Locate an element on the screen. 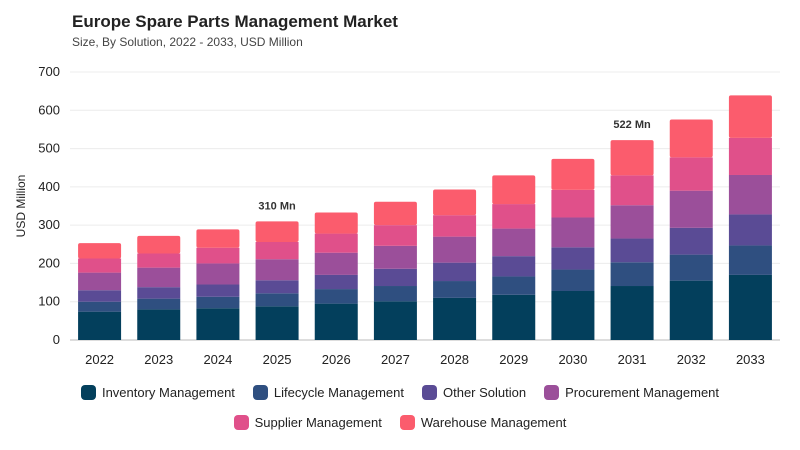 This screenshot has height=450, width=800. legend-label: Lifecycle Management is located at coordinates (338, 392).